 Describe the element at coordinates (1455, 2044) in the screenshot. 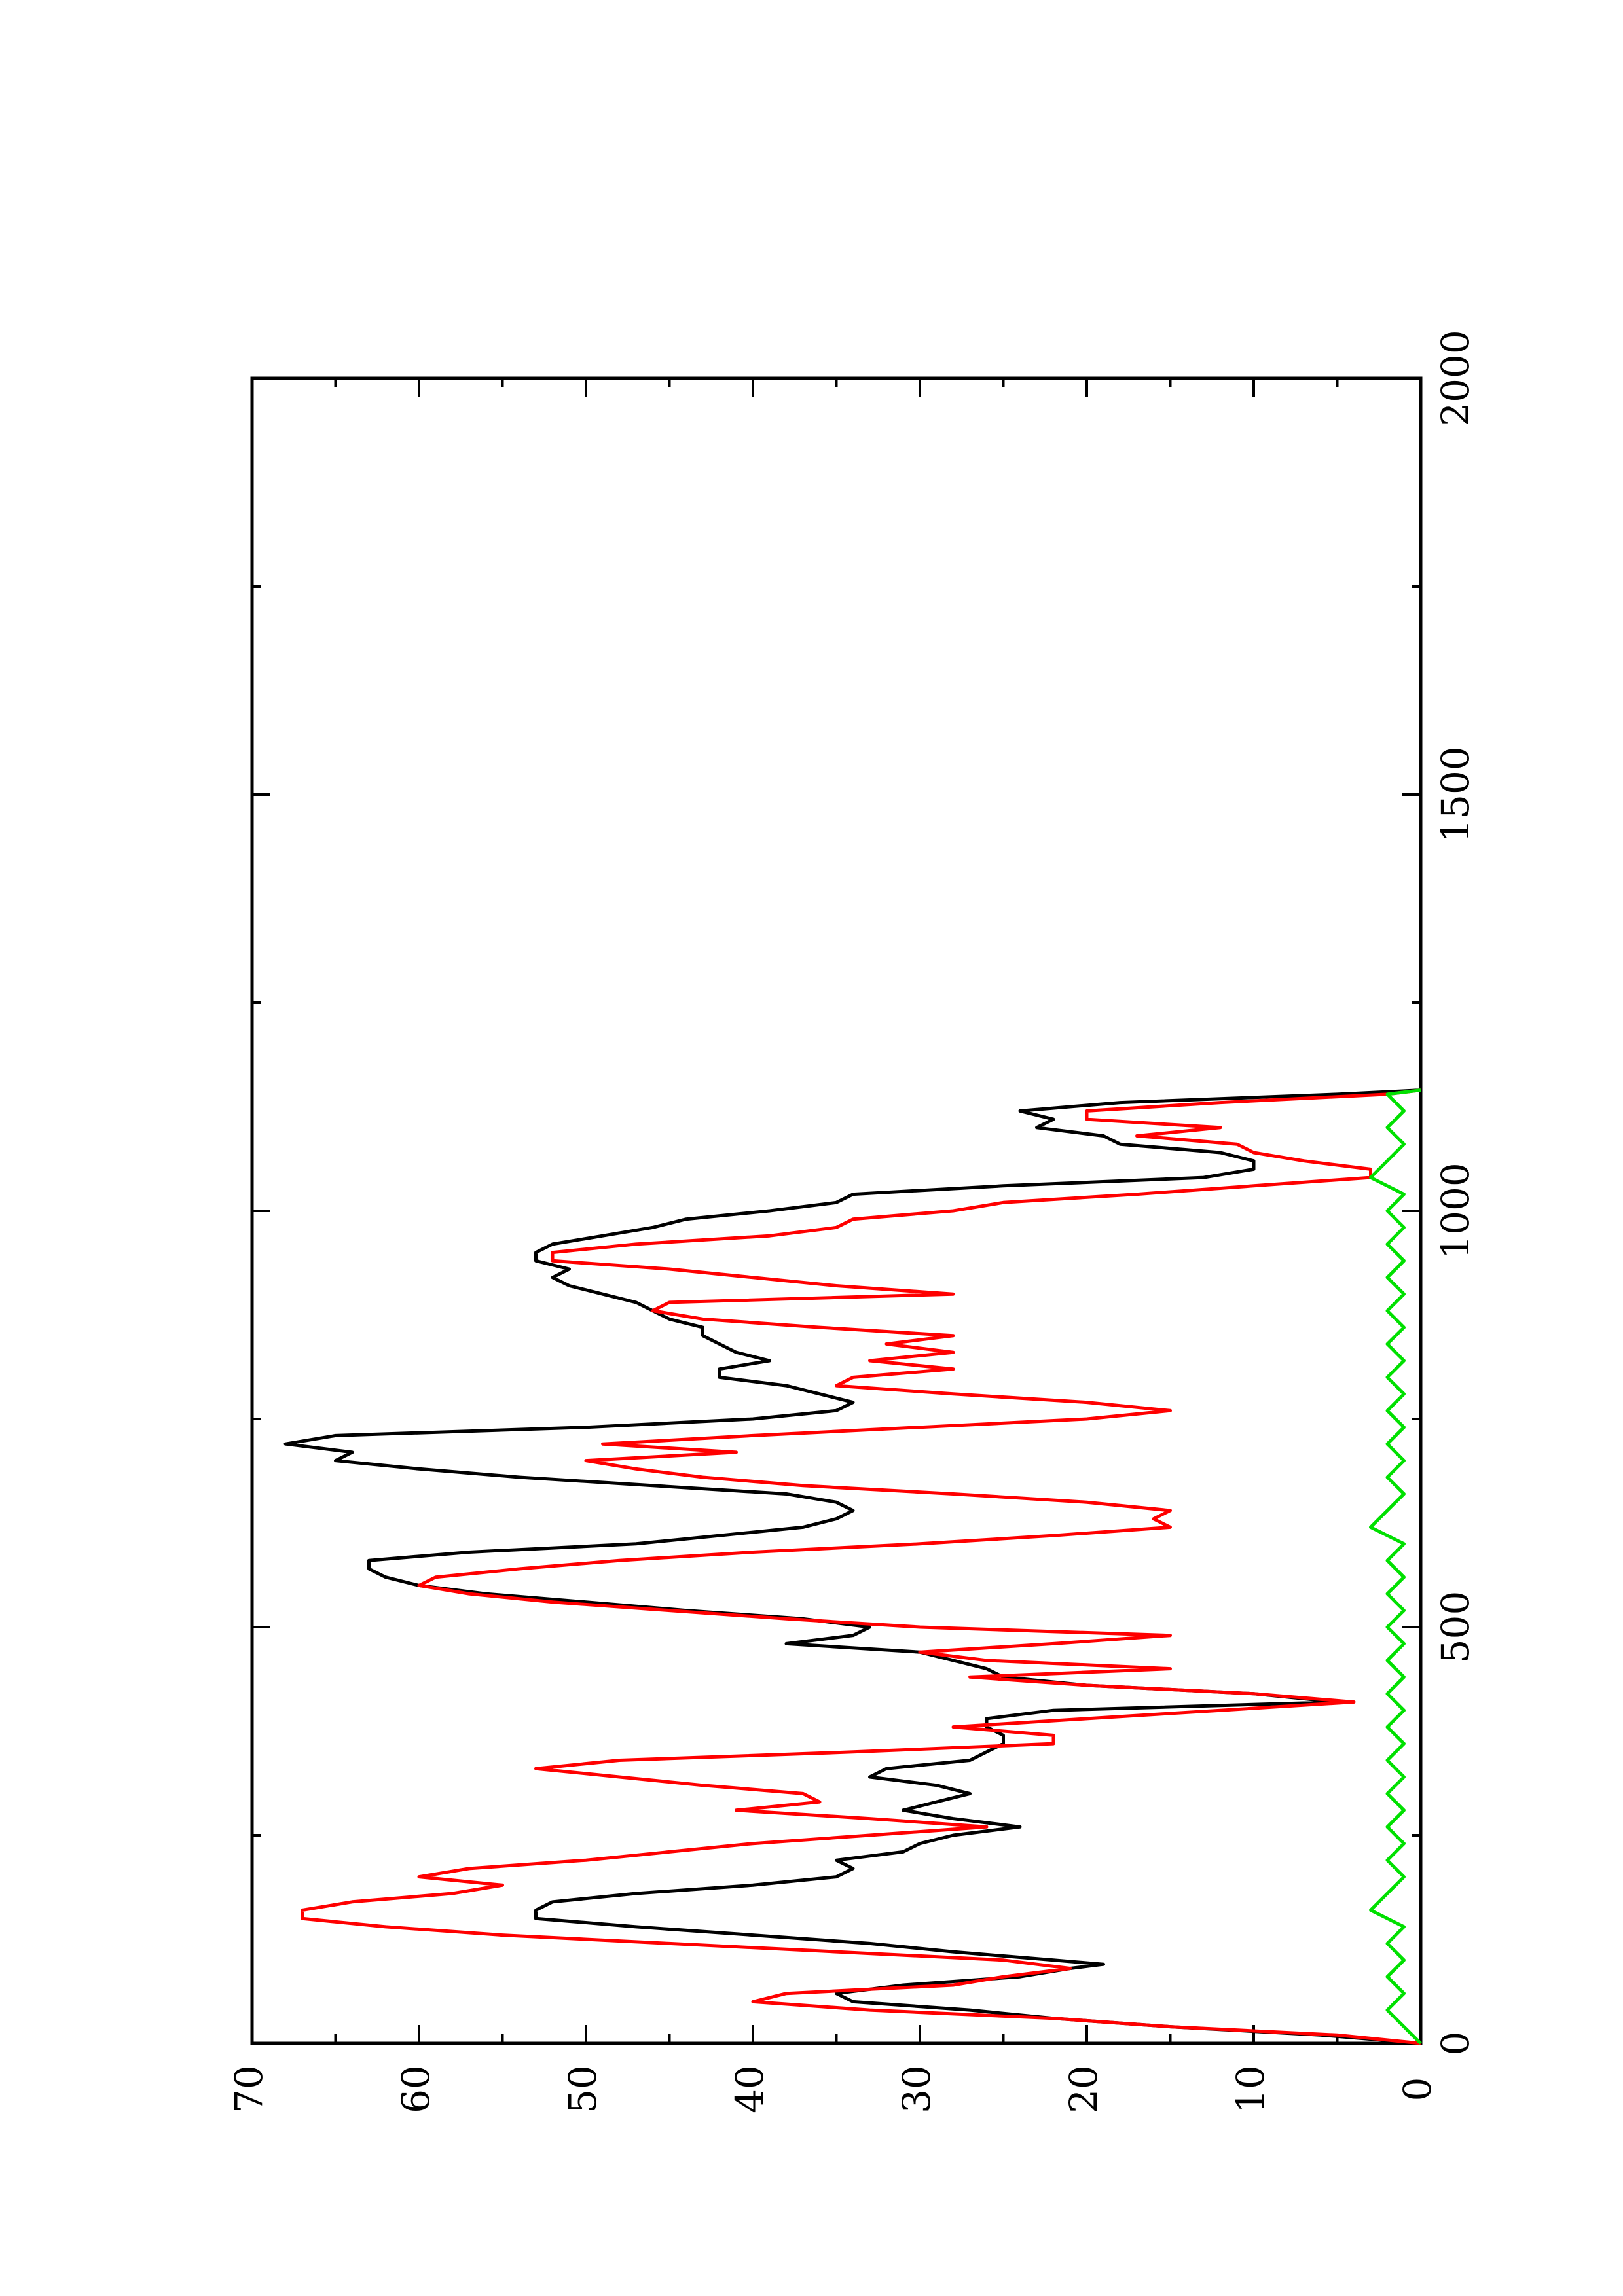

I see `x-tick-label: 0` at that location.